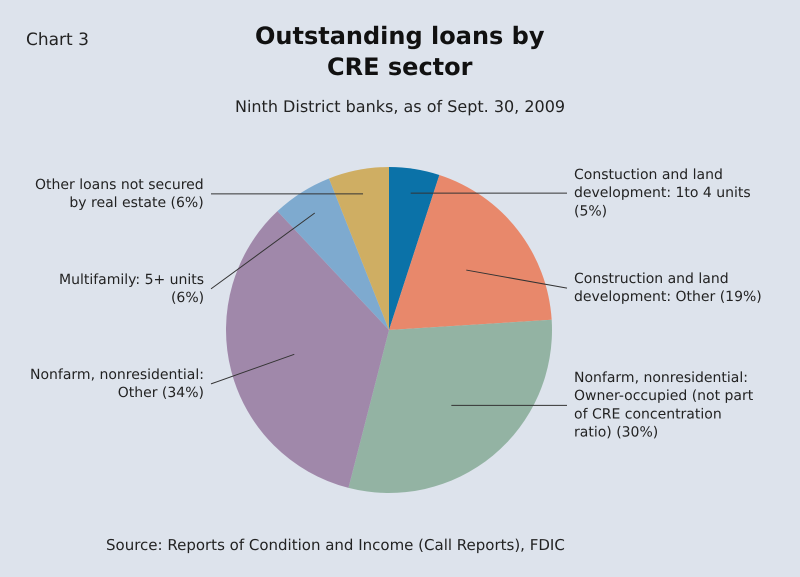 The height and width of the screenshot is (577, 800). I want to click on chart-title: Outstanding loans by CRE sector, so click(400, 52).